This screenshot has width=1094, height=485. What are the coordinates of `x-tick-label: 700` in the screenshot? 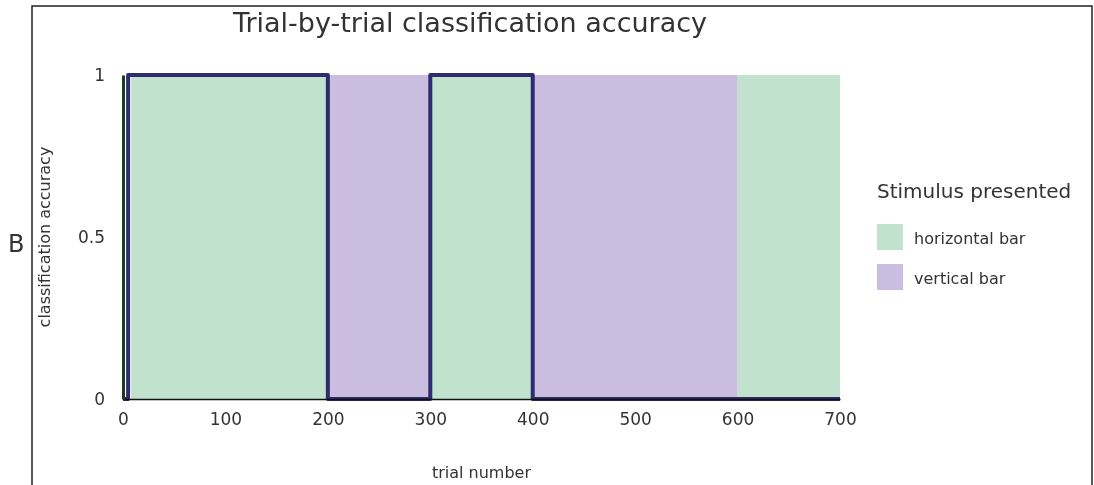 It's located at (840, 419).